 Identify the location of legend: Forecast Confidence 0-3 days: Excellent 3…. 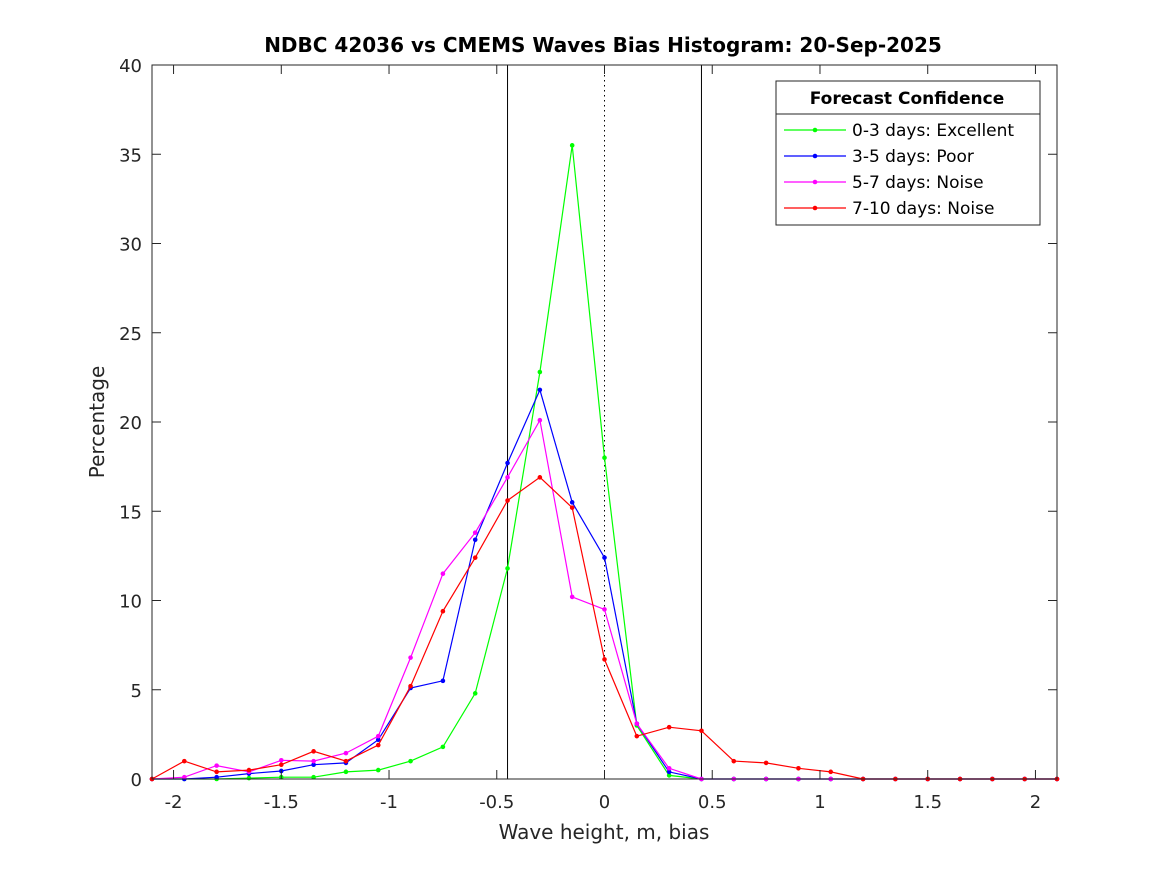
(908, 153).